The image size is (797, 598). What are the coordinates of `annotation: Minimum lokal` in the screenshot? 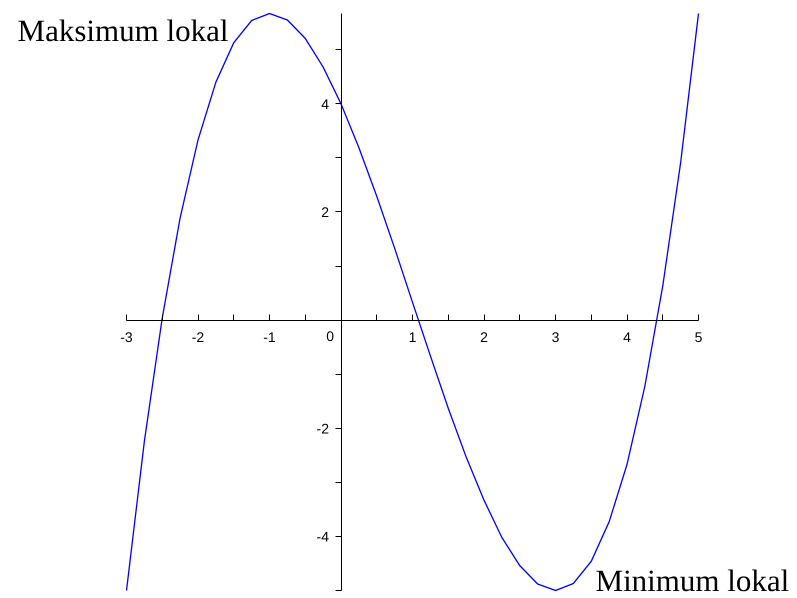 It's located at (693, 580).